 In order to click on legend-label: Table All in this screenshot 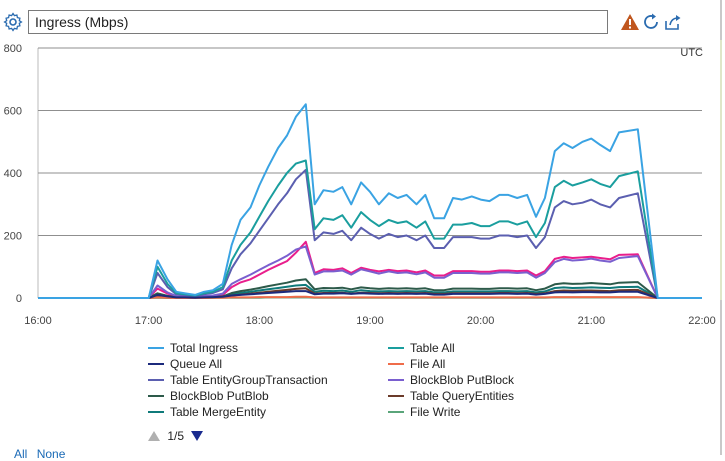, I will do `click(432, 348)`.